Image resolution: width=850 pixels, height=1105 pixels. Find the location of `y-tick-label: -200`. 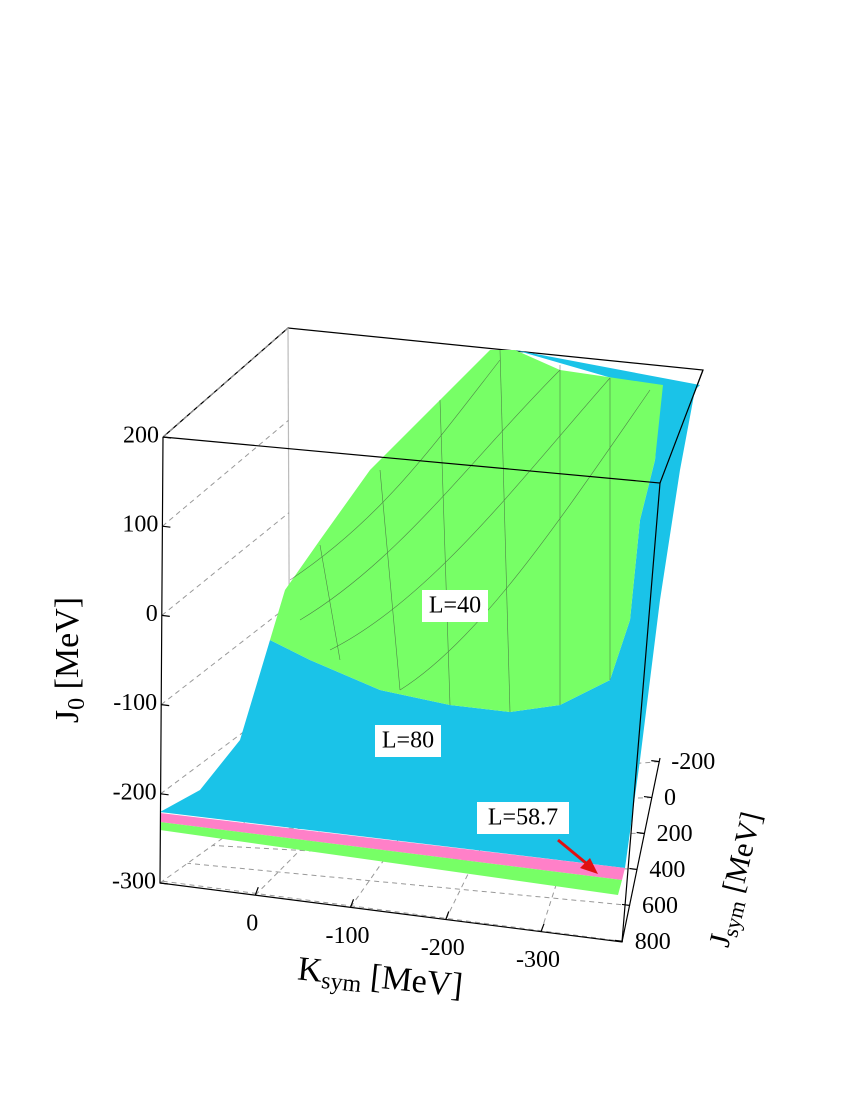

y-tick-label: -200 is located at coordinates (693, 762).